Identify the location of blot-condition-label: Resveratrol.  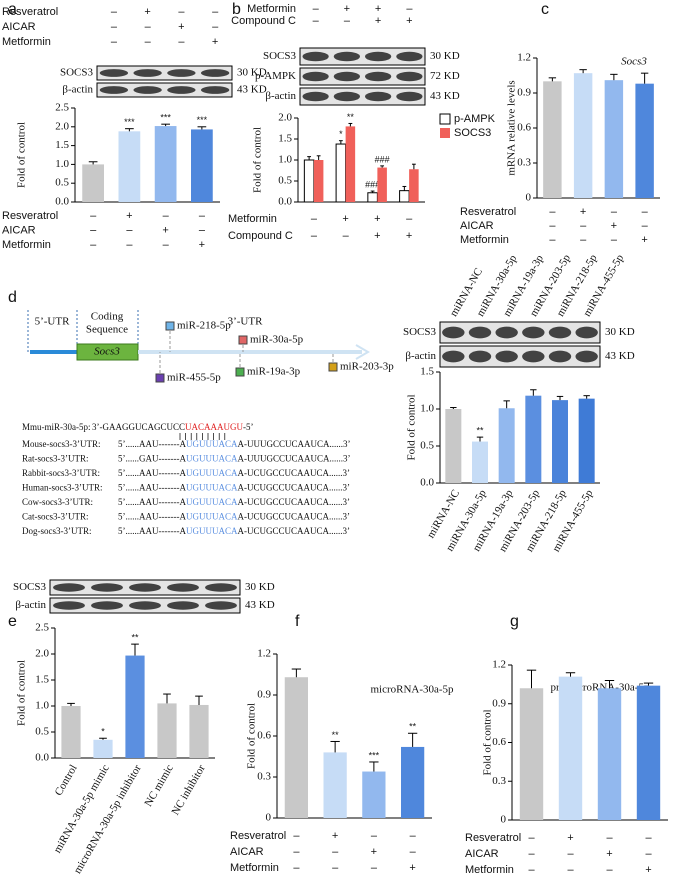
(30, 12).